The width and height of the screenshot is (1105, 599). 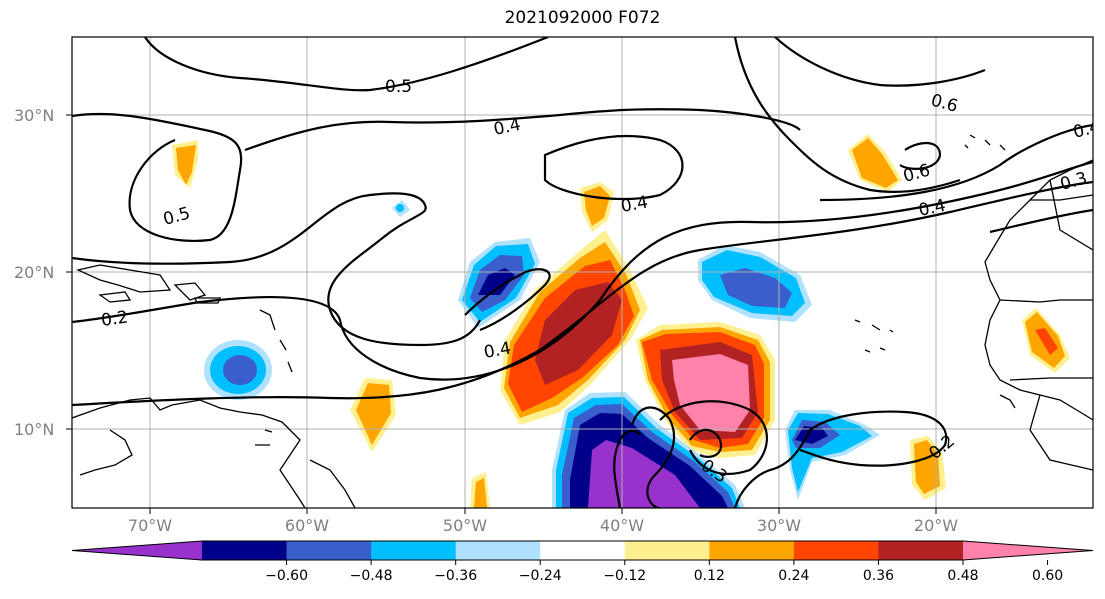 I want to click on colorbar-extend-min, so click(x=137, y=550).